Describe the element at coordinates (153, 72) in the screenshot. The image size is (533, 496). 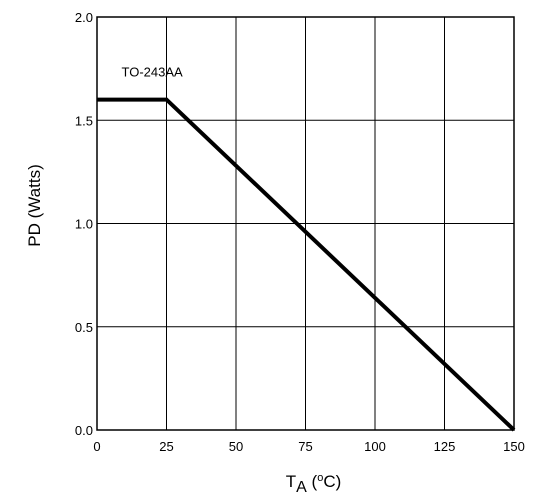
I see `series-annotation: TO-243AA` at that location.